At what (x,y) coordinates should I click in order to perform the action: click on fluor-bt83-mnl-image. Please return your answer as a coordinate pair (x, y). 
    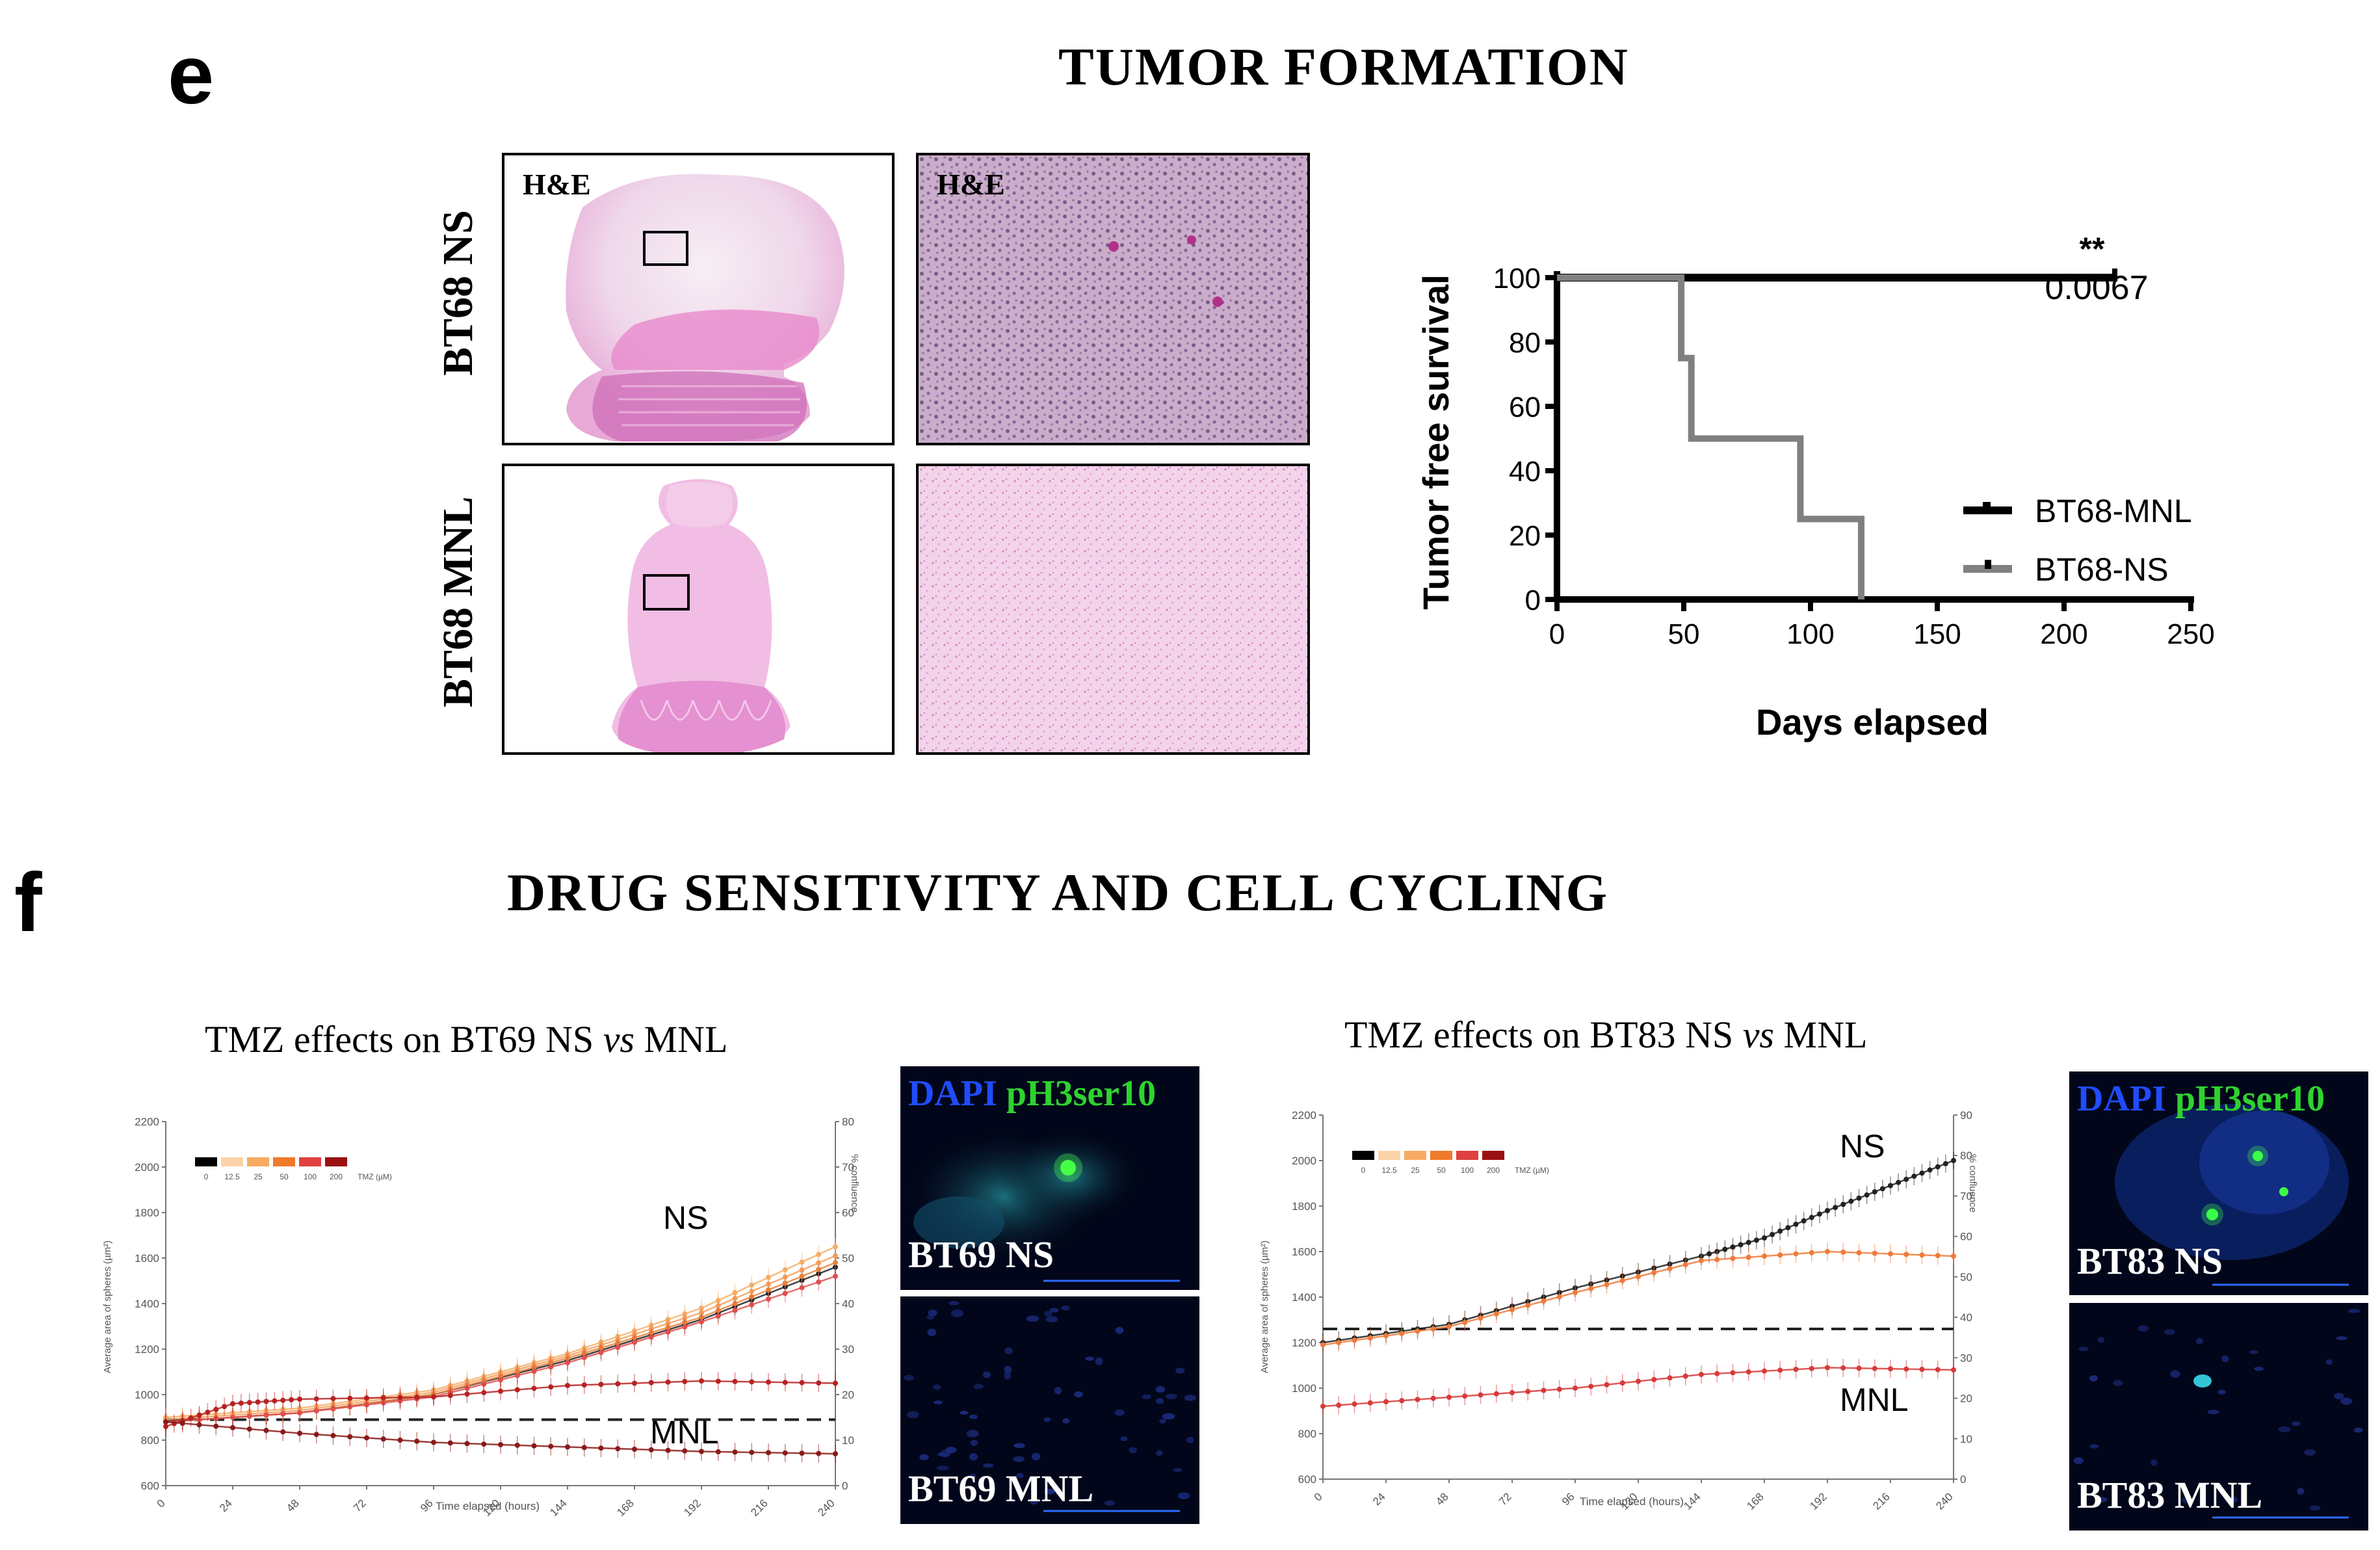
    Looking at the image, I should click on (2218, 1414).